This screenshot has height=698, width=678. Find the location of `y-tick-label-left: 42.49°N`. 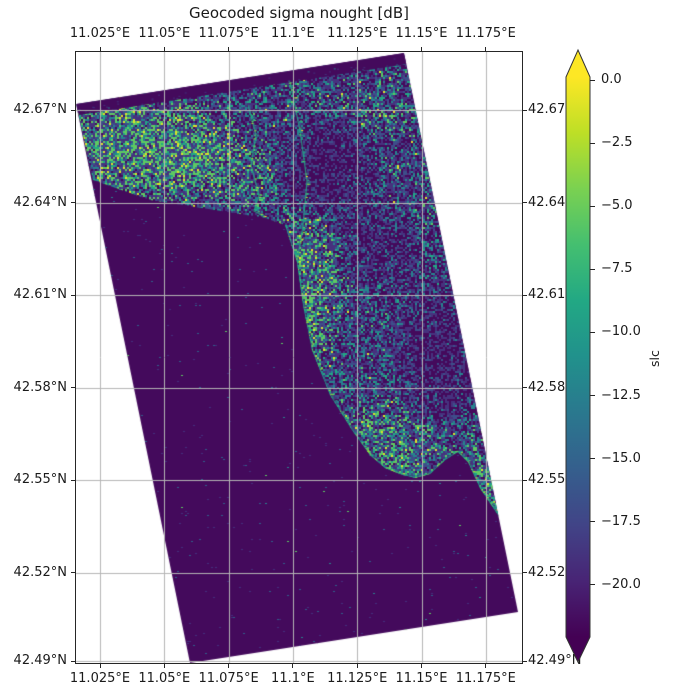

y-tick-label-left: 42.49°N is located at coordinates (40, 660).